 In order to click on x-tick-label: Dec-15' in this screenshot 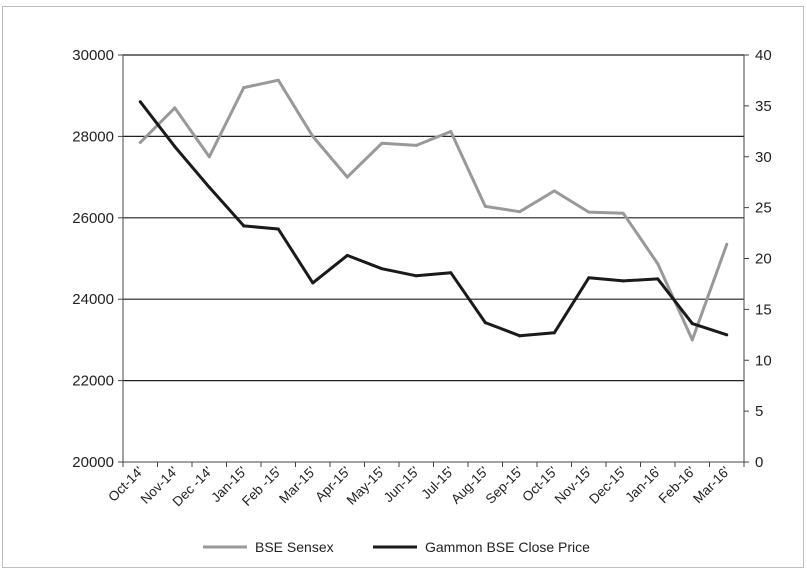, I will do `click(607, 485)`.